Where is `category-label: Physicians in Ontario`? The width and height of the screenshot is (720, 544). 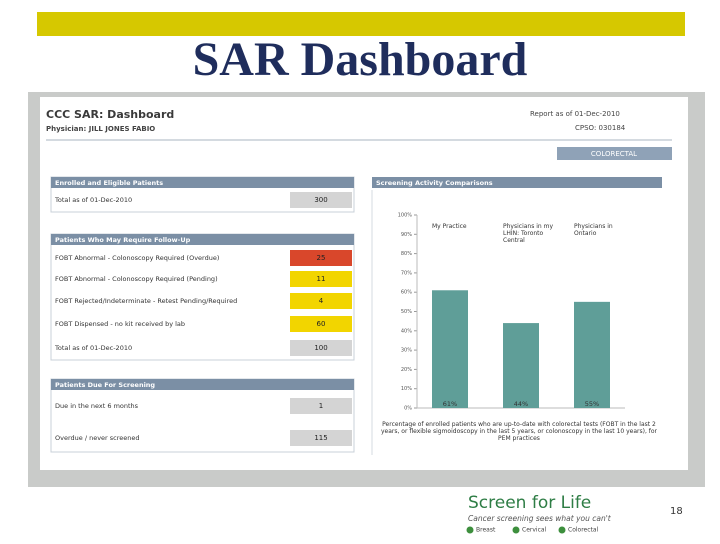 category-label: Physicians in Ontario is located at coordinates (593, 230).